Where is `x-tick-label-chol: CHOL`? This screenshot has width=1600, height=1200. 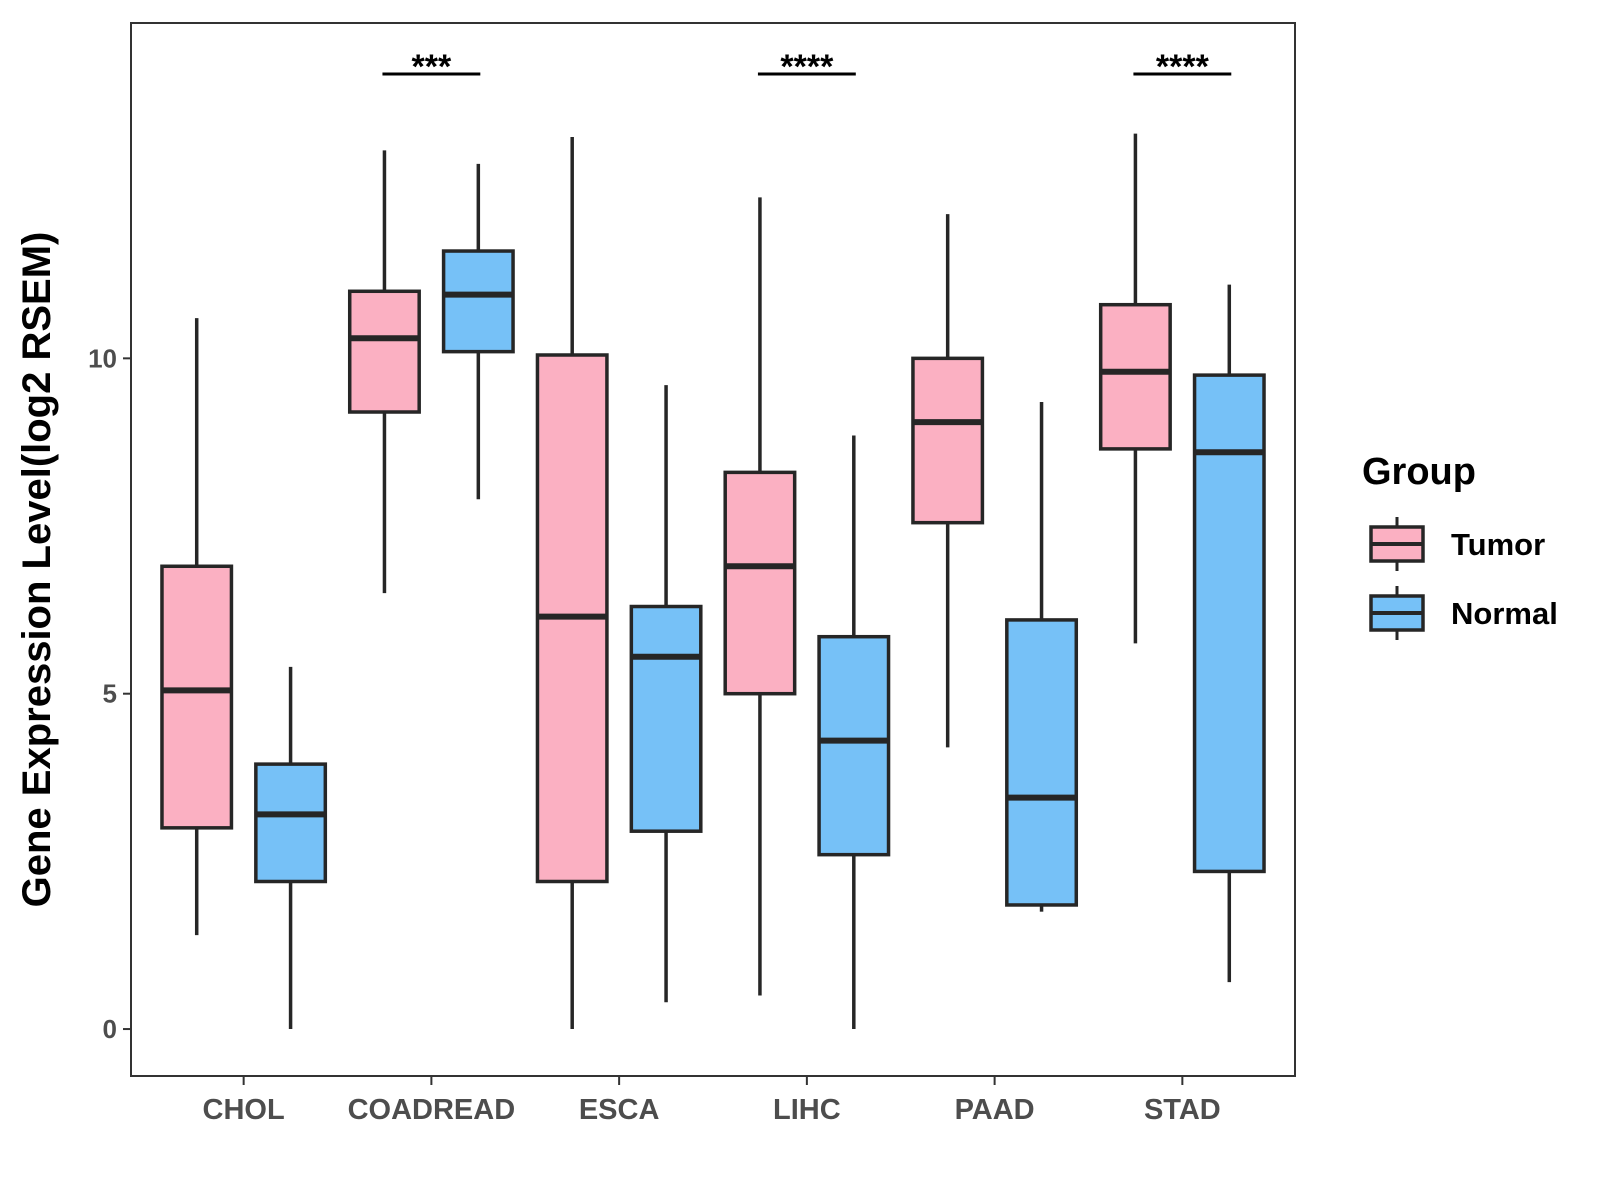
x-tick-label-chol: CHOL is located at coordinates (244, 1110).